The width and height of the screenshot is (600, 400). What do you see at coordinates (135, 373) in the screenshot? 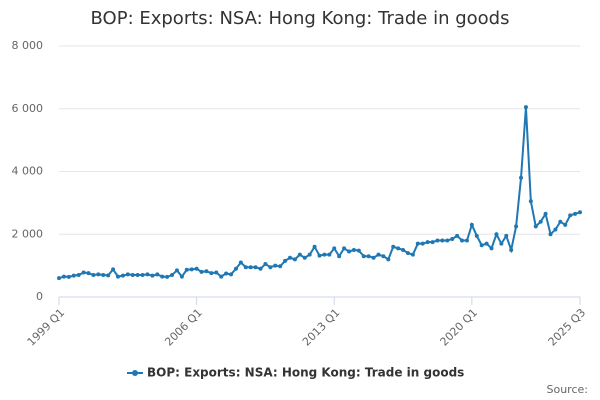
I see `legend-marker` at bounding box center [135, 373].